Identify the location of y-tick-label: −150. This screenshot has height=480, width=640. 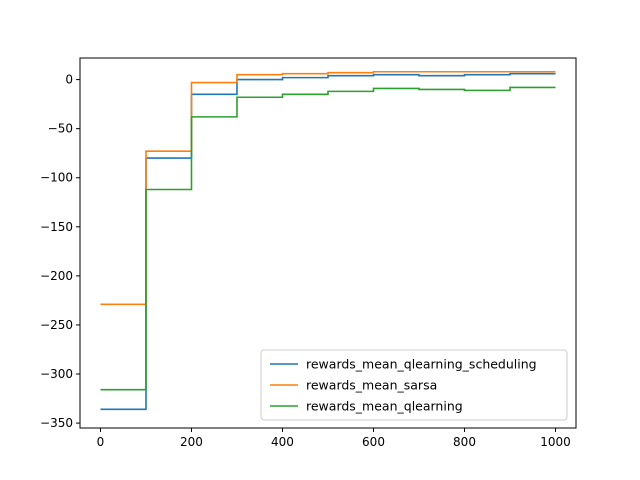
(56, 227).